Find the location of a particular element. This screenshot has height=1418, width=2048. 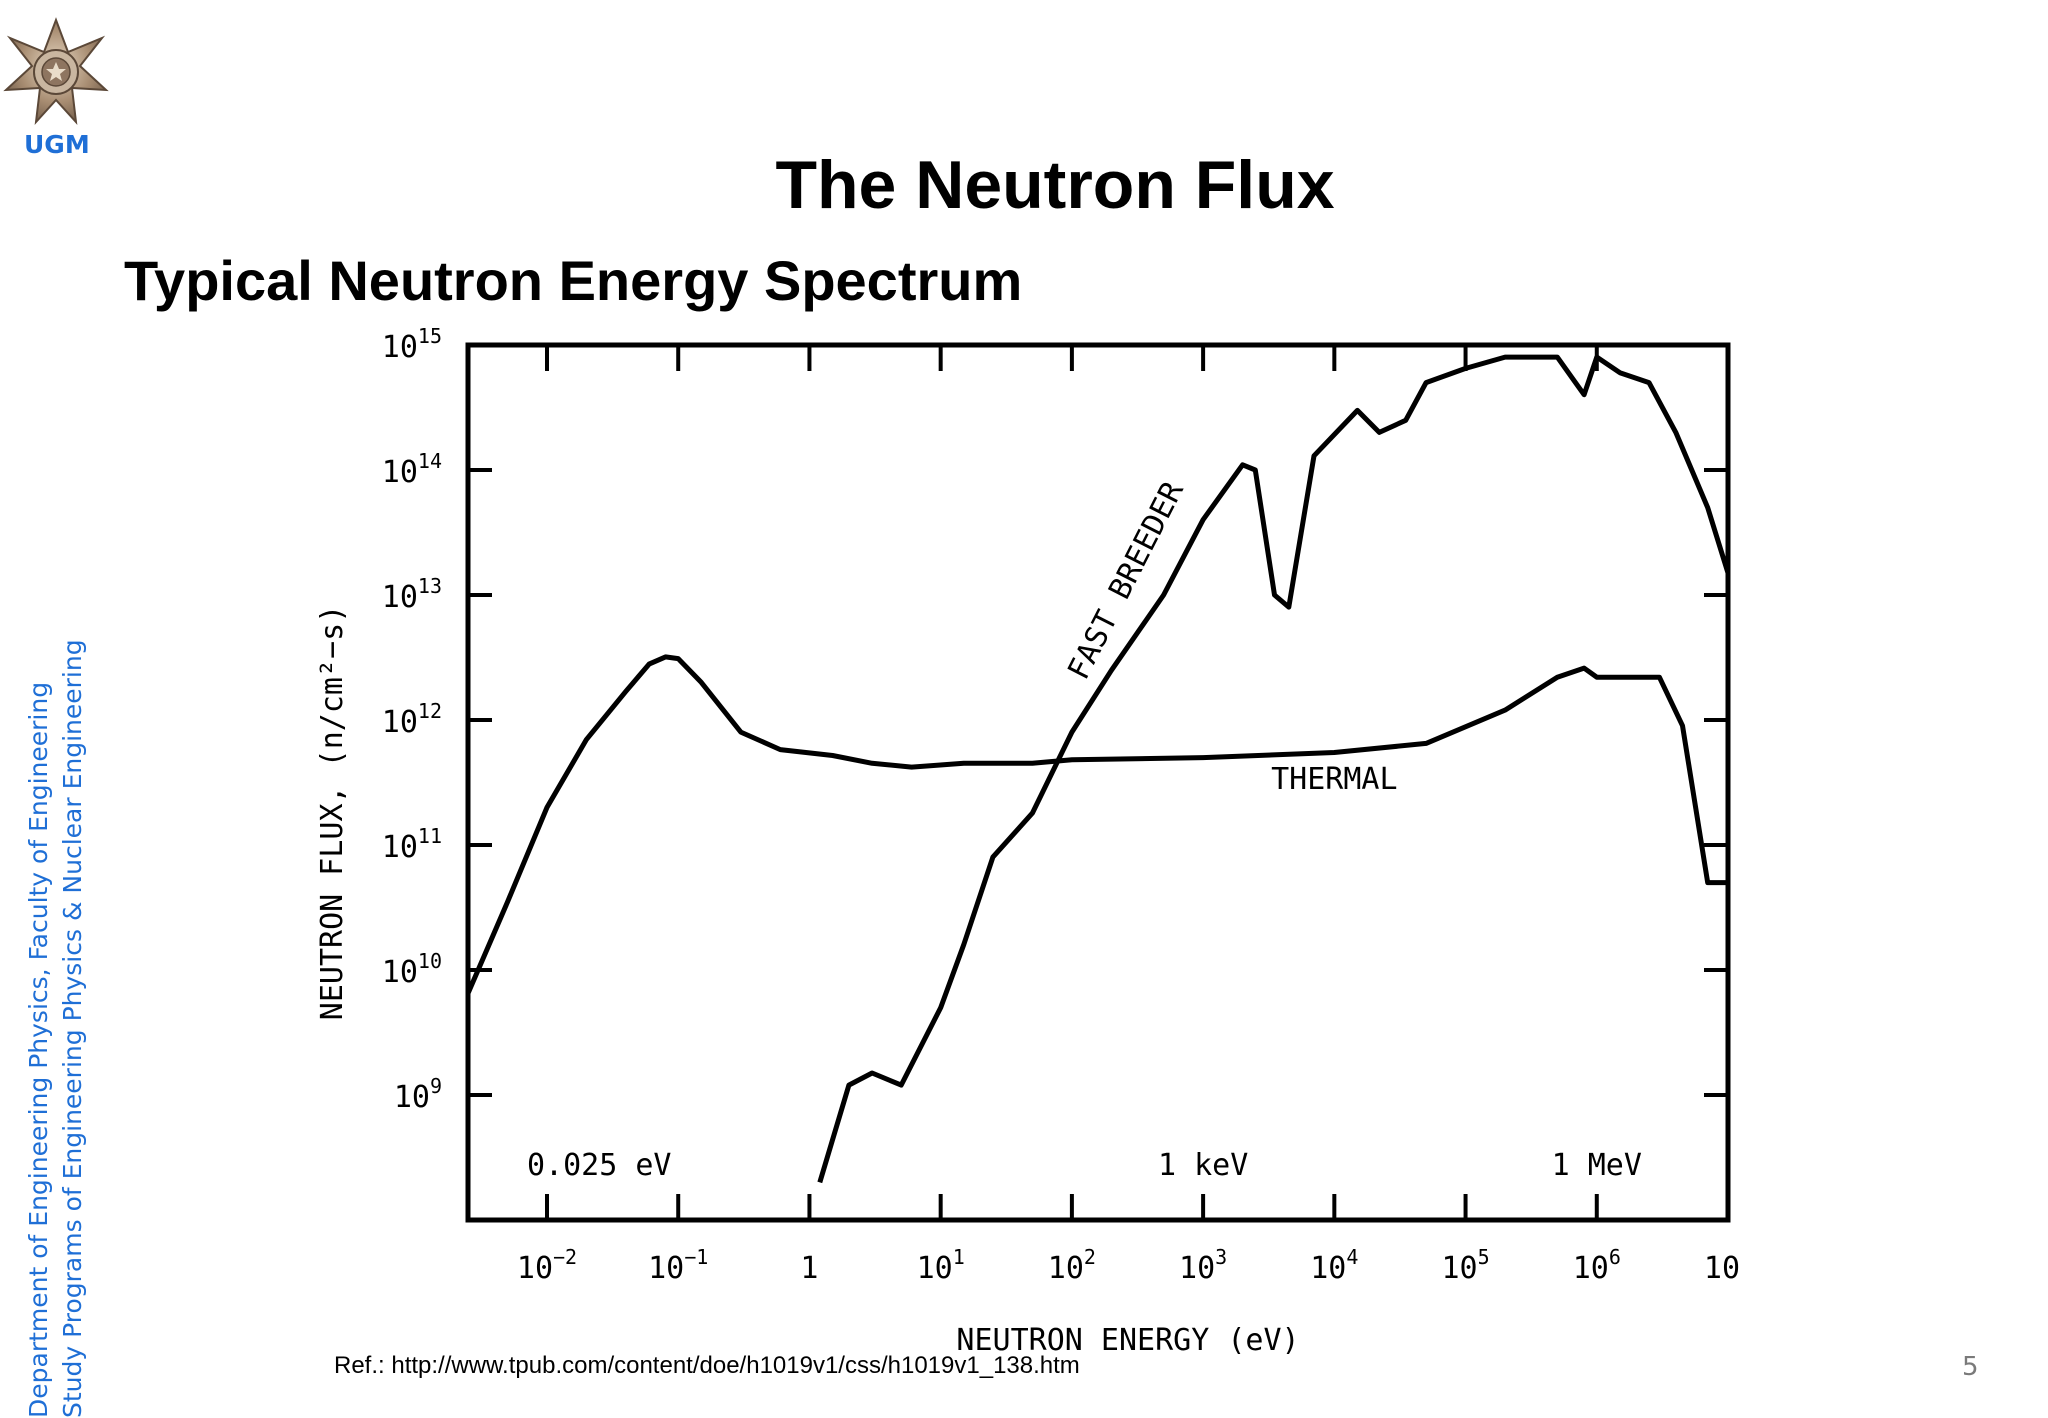

page-subtitle: Typical Neutron Energy Spectrum is located at coordinates (573, 280).